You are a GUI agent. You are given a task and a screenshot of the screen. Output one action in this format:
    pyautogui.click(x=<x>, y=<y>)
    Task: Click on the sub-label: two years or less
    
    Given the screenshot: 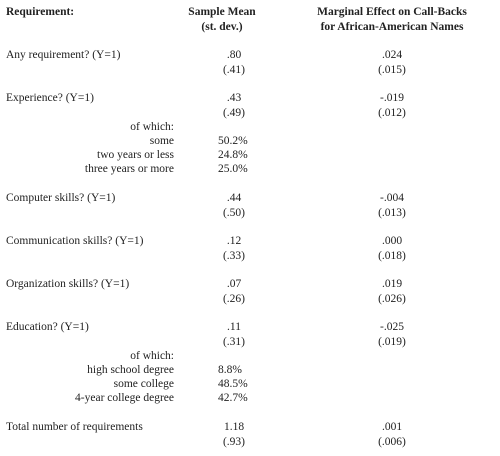 What is the action you would take?
    pyautogui.click(x=135, y=155)
    